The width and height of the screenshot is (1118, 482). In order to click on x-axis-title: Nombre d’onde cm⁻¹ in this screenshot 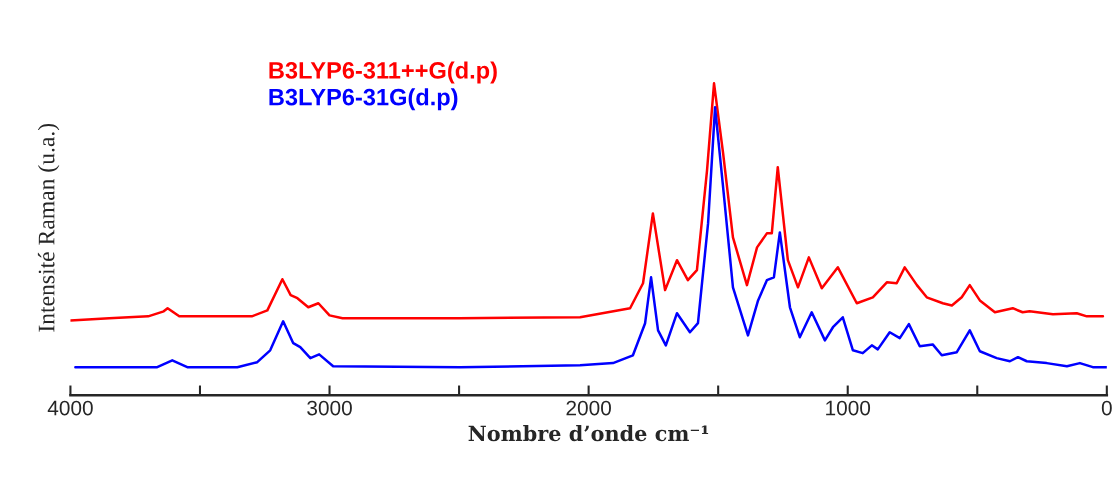, I will do `click(588, 433)`.